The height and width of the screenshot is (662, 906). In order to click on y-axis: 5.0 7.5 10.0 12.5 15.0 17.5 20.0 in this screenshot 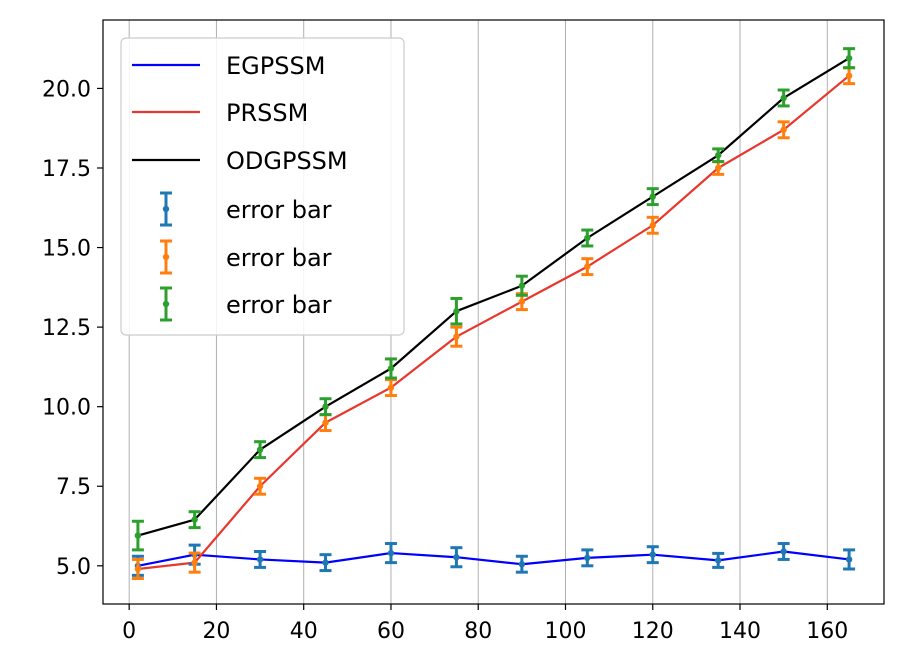, I will do `click(72, 328)`.